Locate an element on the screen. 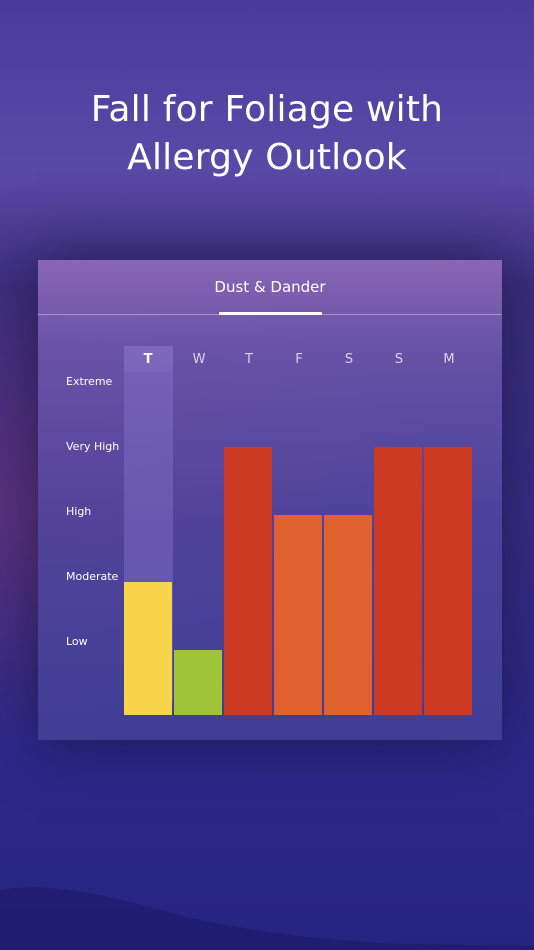 The height and width of the screenshot is (950, 534). level-label-moderate: Moderate is located at coordinates (92, 576).